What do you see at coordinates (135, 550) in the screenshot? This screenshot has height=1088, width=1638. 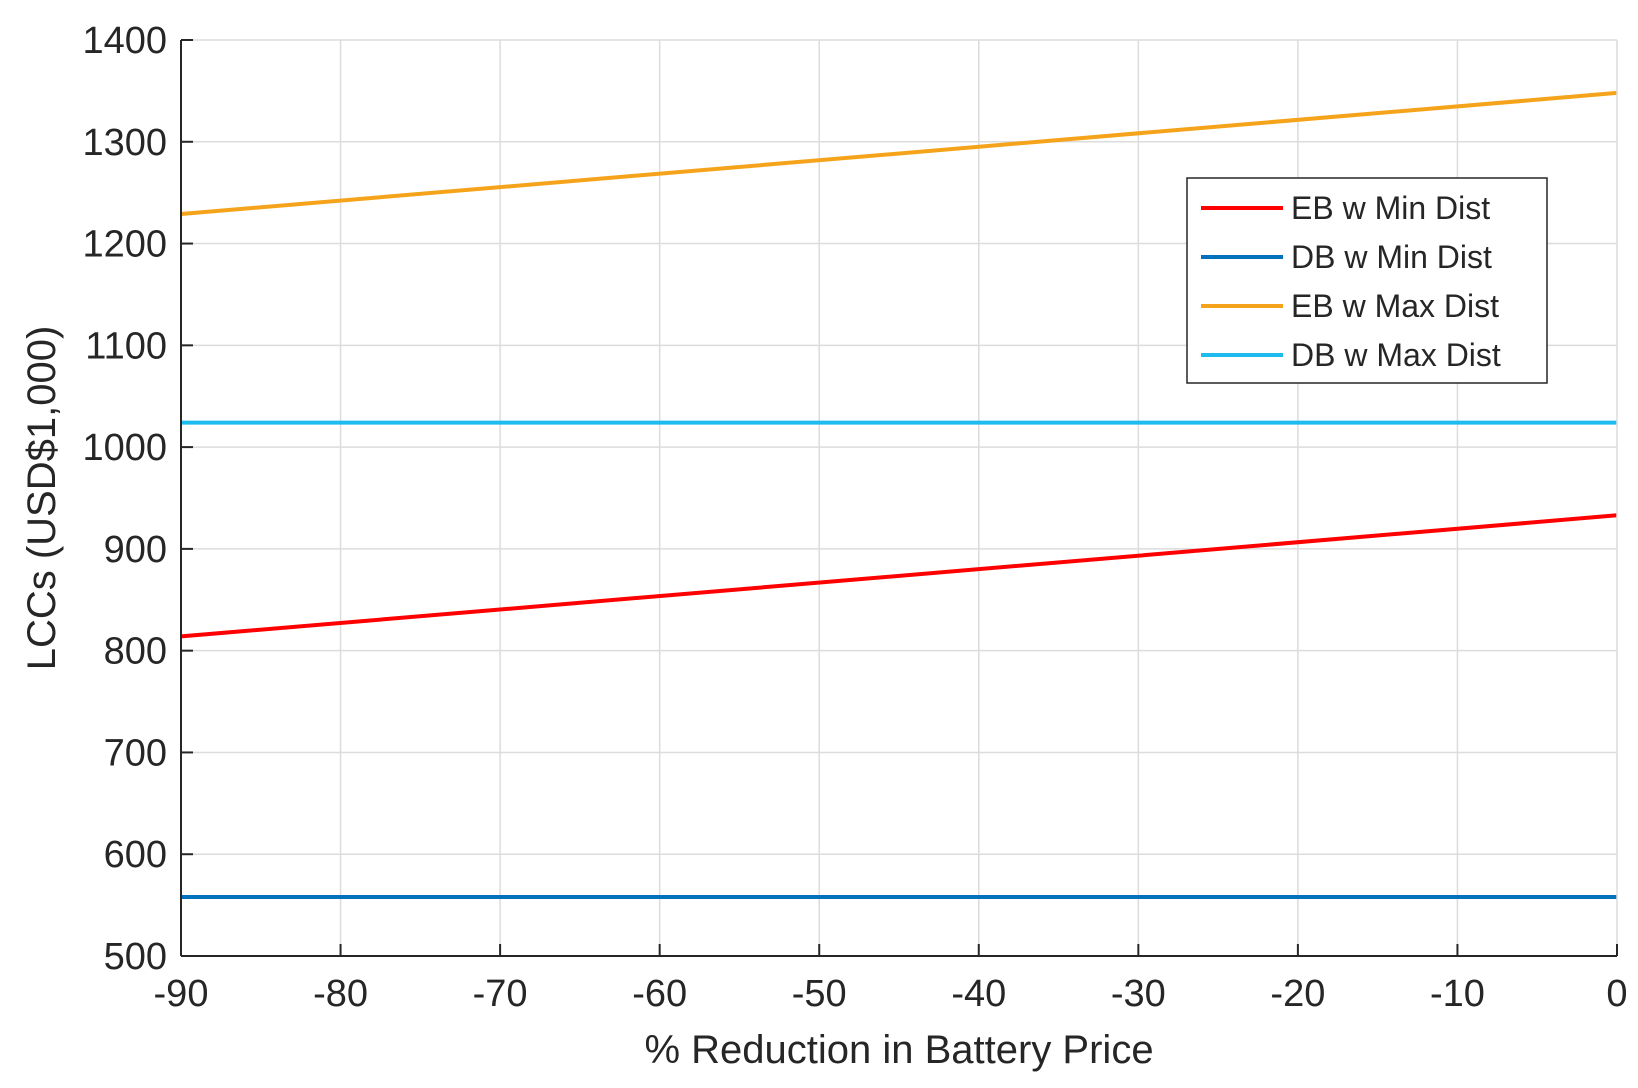 I see `y-tick-label: 900` at bounding box center [135, 550].